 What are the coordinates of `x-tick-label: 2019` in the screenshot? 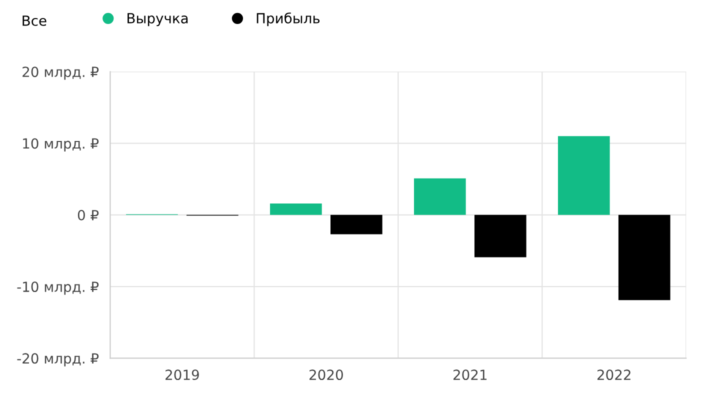 It's located at (182, 375).